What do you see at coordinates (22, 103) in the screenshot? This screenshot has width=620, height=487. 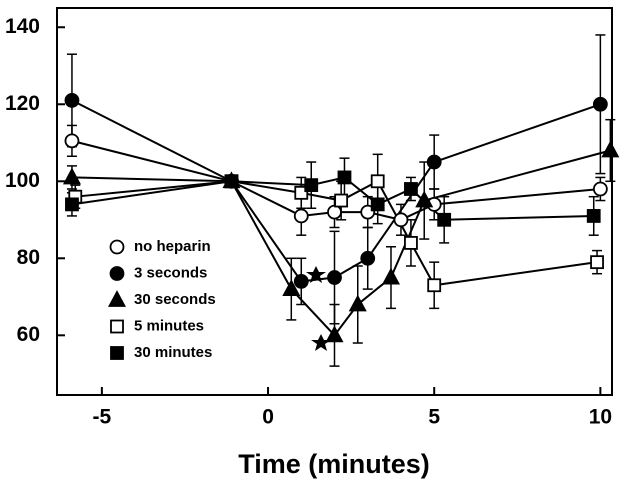 I see `y-tick-label: 120` at bounding box center [22, 103].